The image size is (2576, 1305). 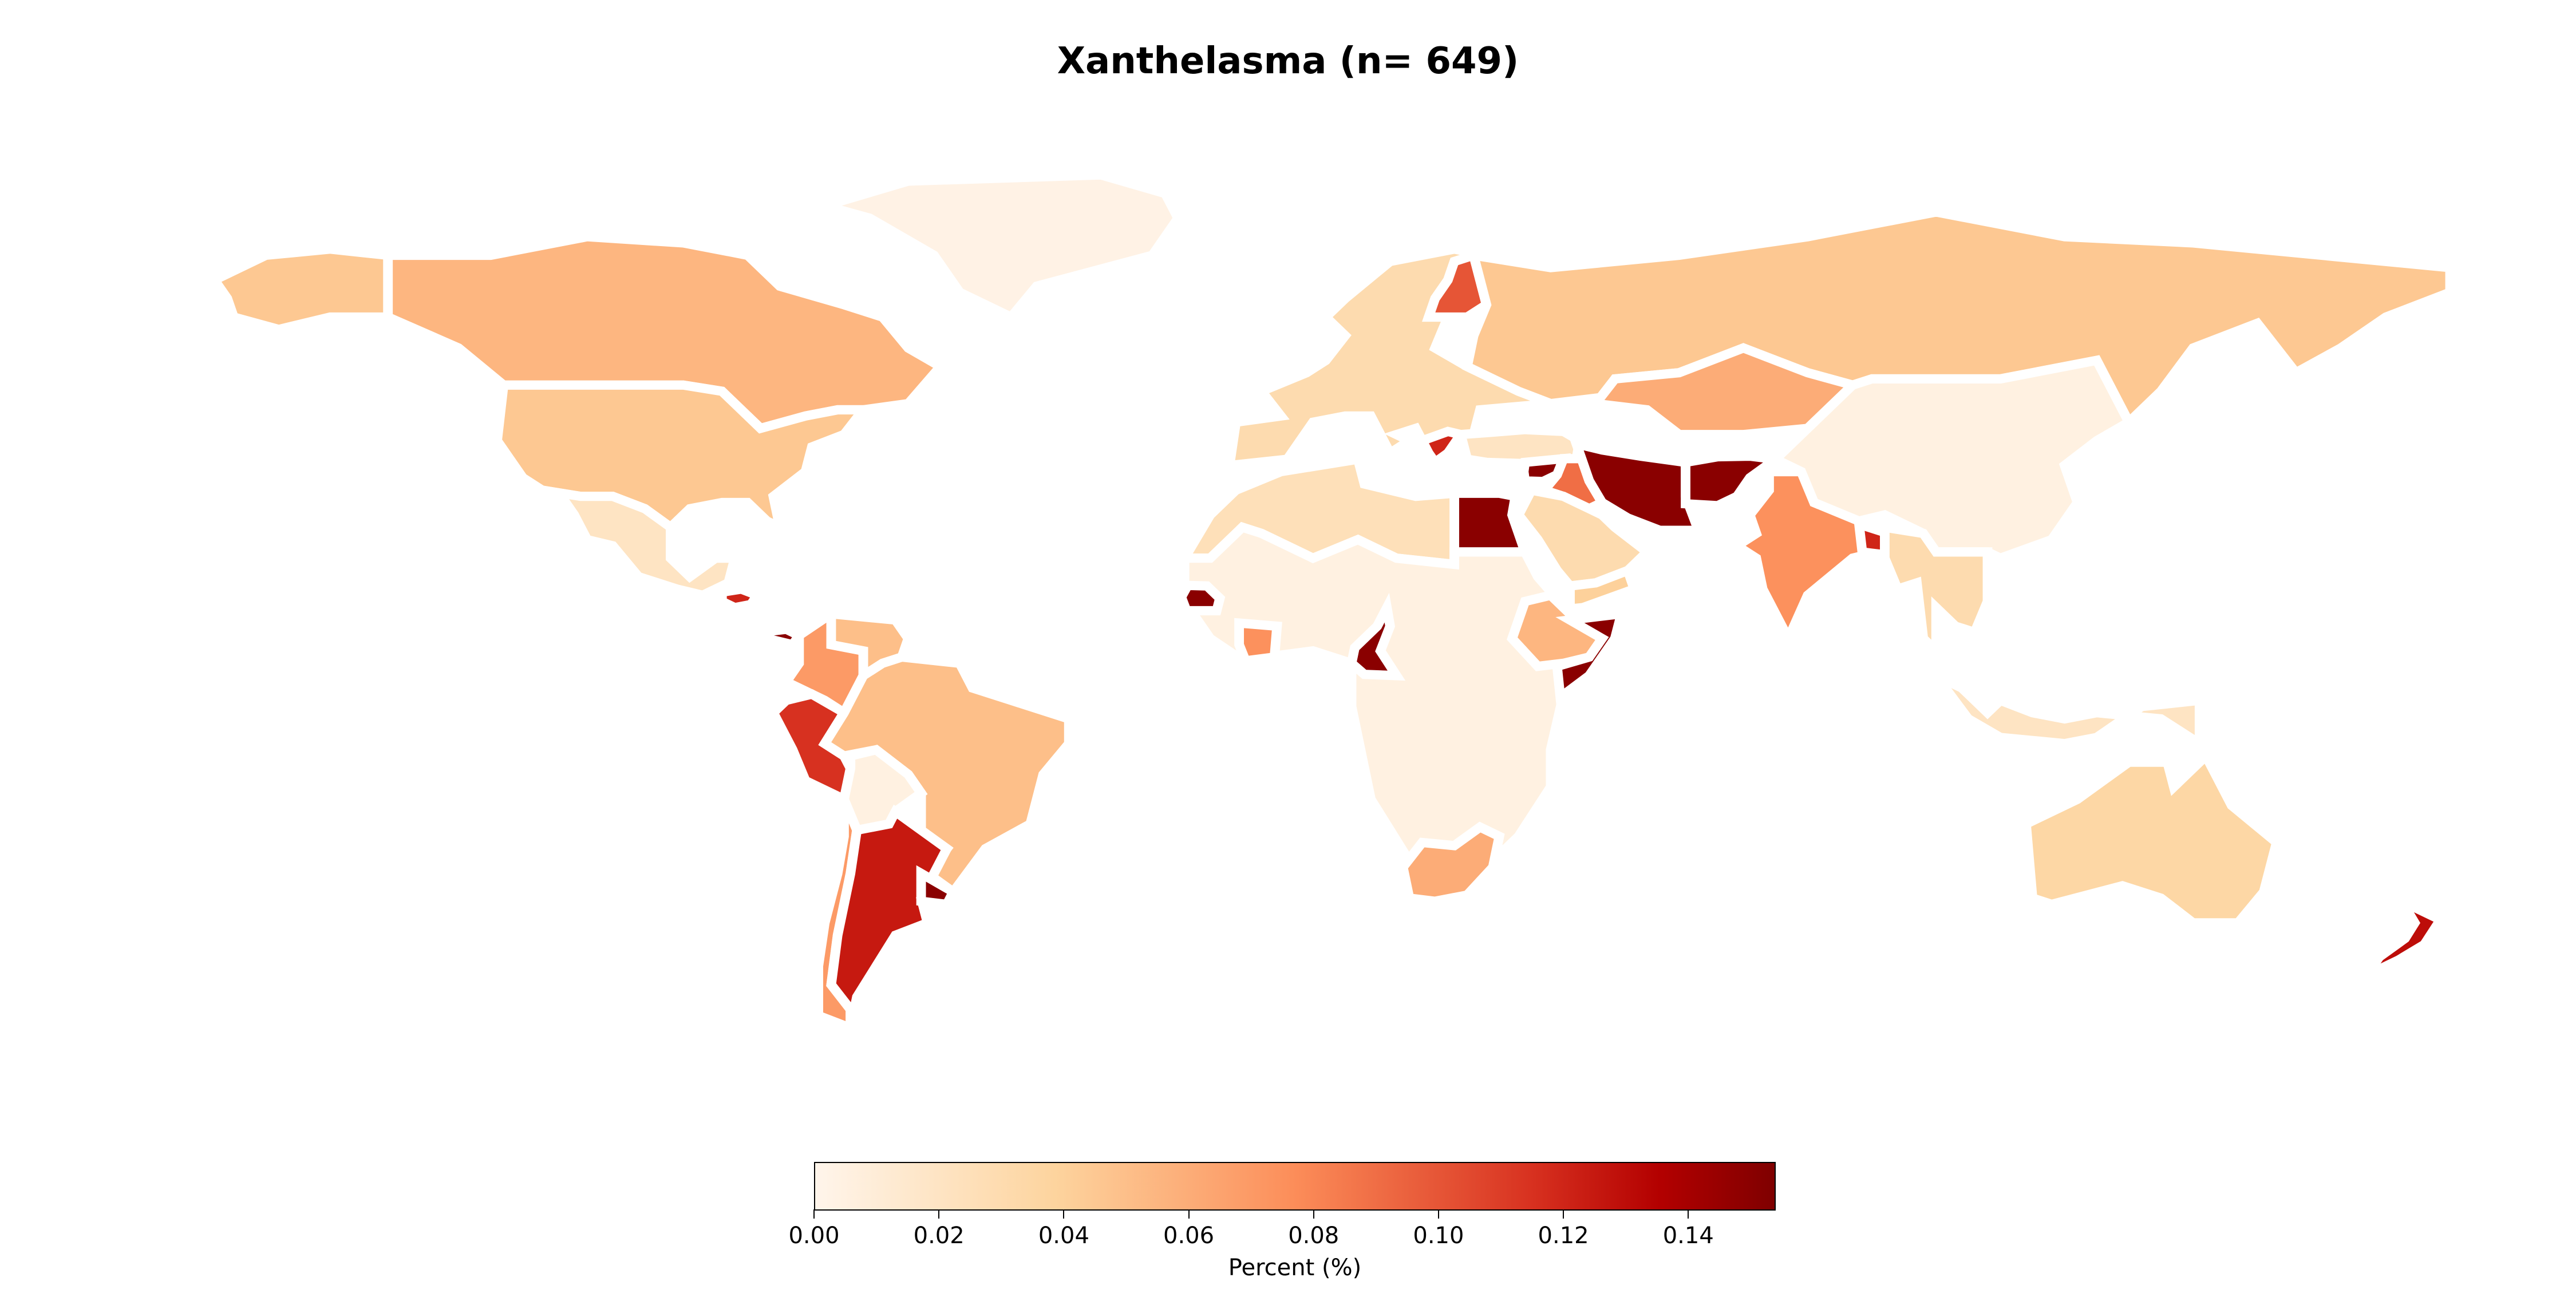 I want to click on colorbar-tick-label: 0.06, so click(x=1189, y=1236).